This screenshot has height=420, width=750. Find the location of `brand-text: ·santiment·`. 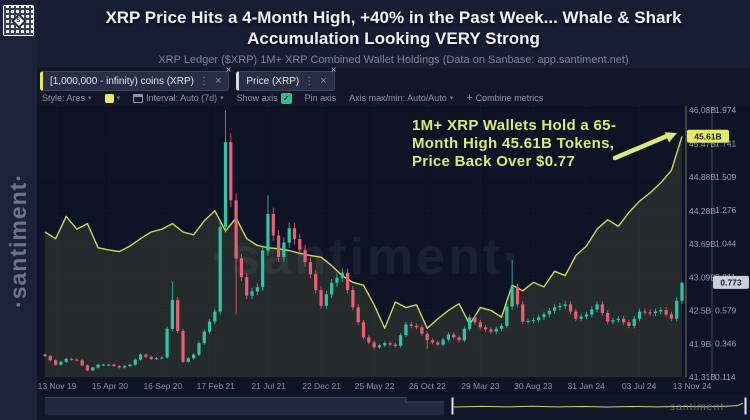

brand-text: ·santiment· is located at coordinates (18, 240).